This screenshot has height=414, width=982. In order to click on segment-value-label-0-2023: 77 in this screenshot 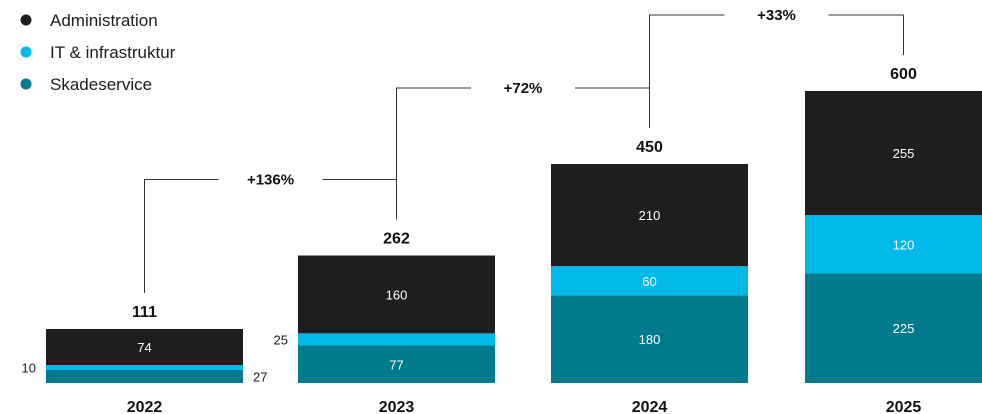, I will do `click(396, 364)`.